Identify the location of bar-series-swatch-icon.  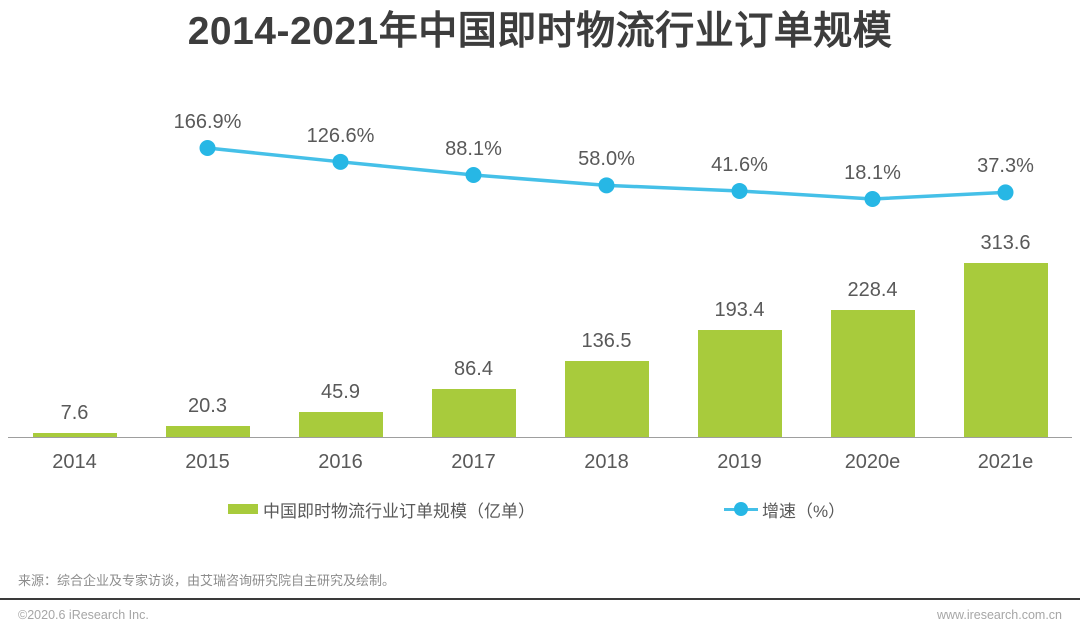
(243, 509).